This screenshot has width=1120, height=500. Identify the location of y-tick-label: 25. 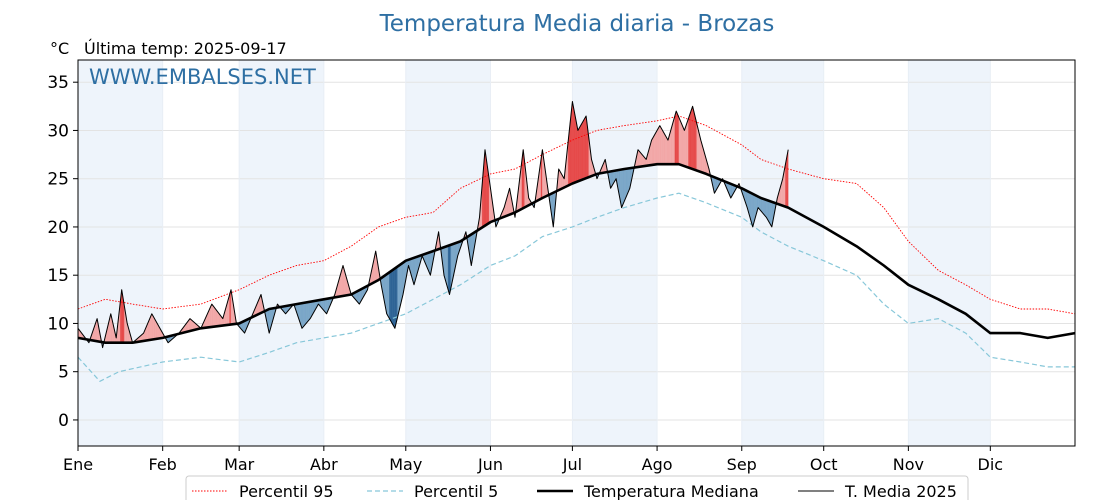
(58, 180).